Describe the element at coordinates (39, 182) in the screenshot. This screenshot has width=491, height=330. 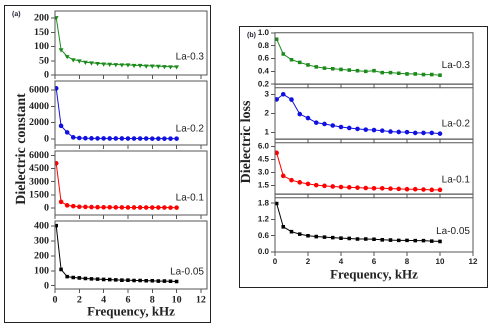
I see `y-tick-label: 3000` at that location.